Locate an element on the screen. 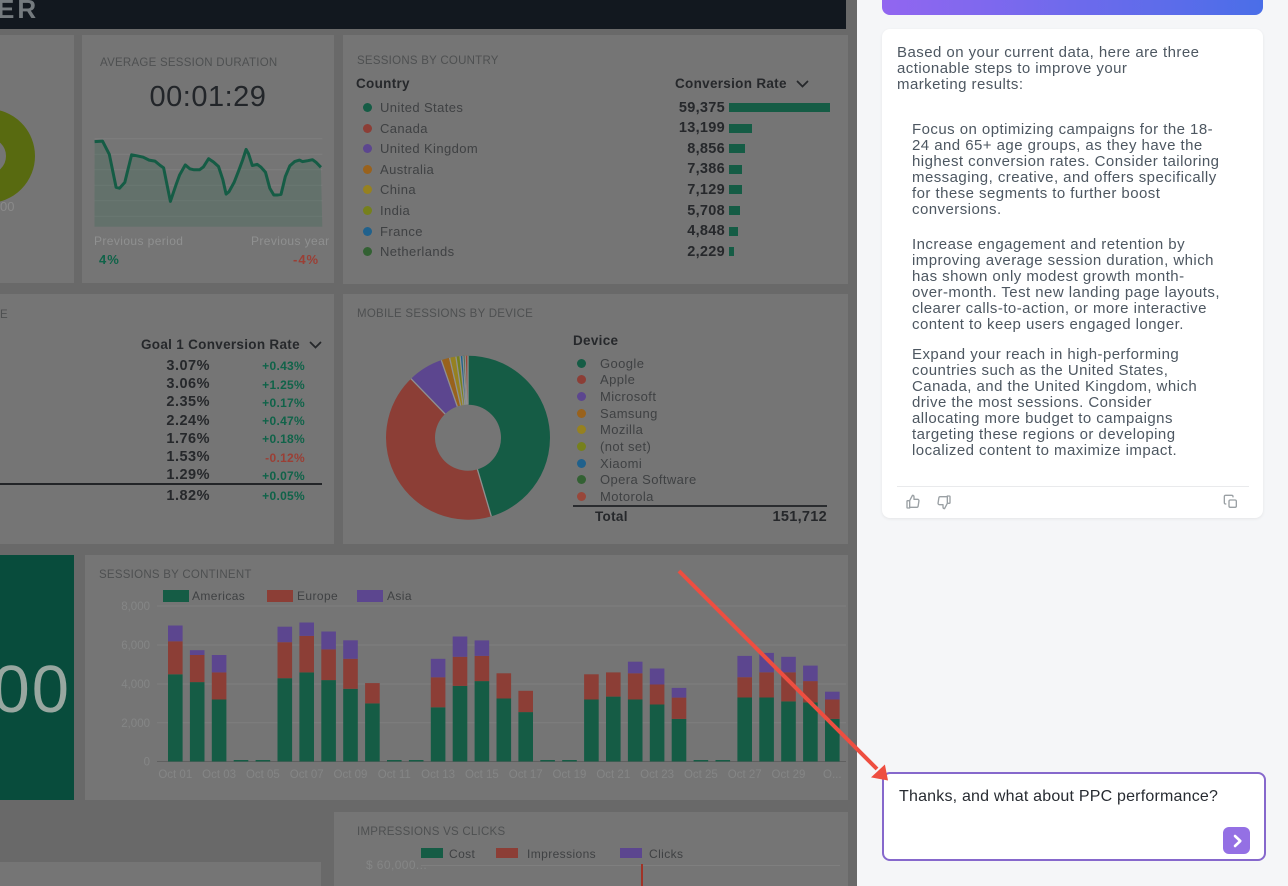 The image size is (1288, 886). svg-text: Oct 29 is located at coordinates (789, 775).